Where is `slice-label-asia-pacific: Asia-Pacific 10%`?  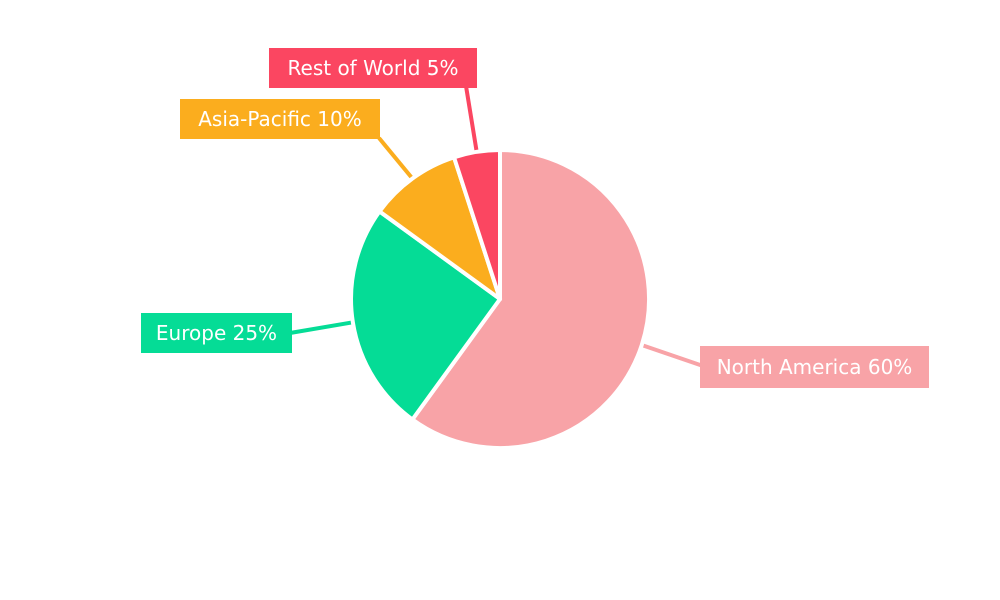
slice-label-asia-pacific: Asia-Pacific 10% is located at coordinates (280, 119).